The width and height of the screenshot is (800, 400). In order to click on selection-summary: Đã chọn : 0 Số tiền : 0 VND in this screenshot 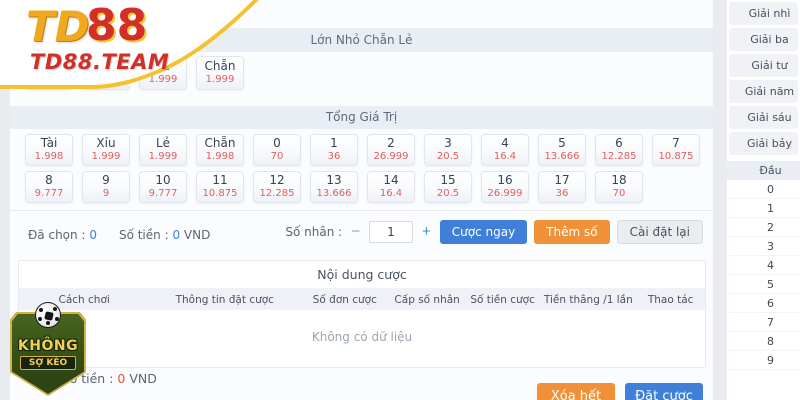, I will do `click(119, 235)`.